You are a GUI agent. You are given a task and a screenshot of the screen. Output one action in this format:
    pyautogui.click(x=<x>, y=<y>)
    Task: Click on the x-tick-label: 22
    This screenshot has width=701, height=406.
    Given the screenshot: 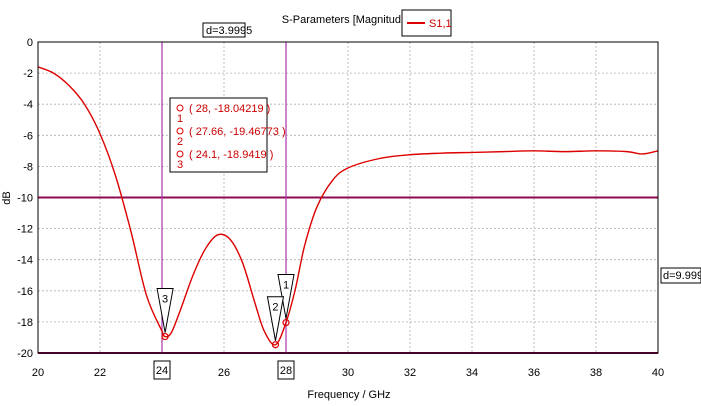 What is the action you would take?
    pyautogui.click(x=100, y=373)
    